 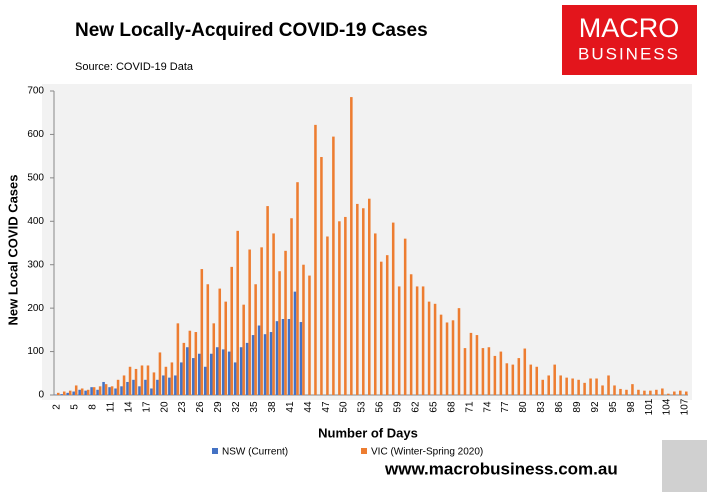 I want to click on wolf-image, so click(x=684, y=466).